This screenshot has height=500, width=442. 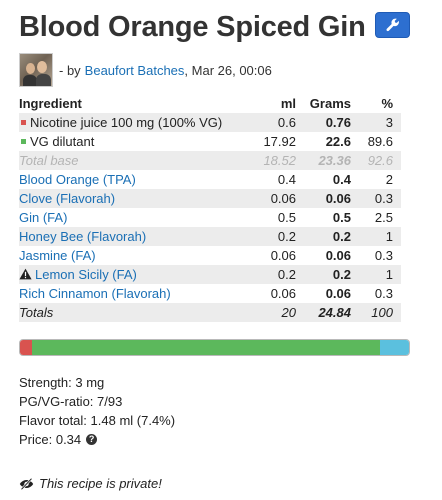 I want to click on header-ingredient: Ingredient, so click(x=50, y=103).